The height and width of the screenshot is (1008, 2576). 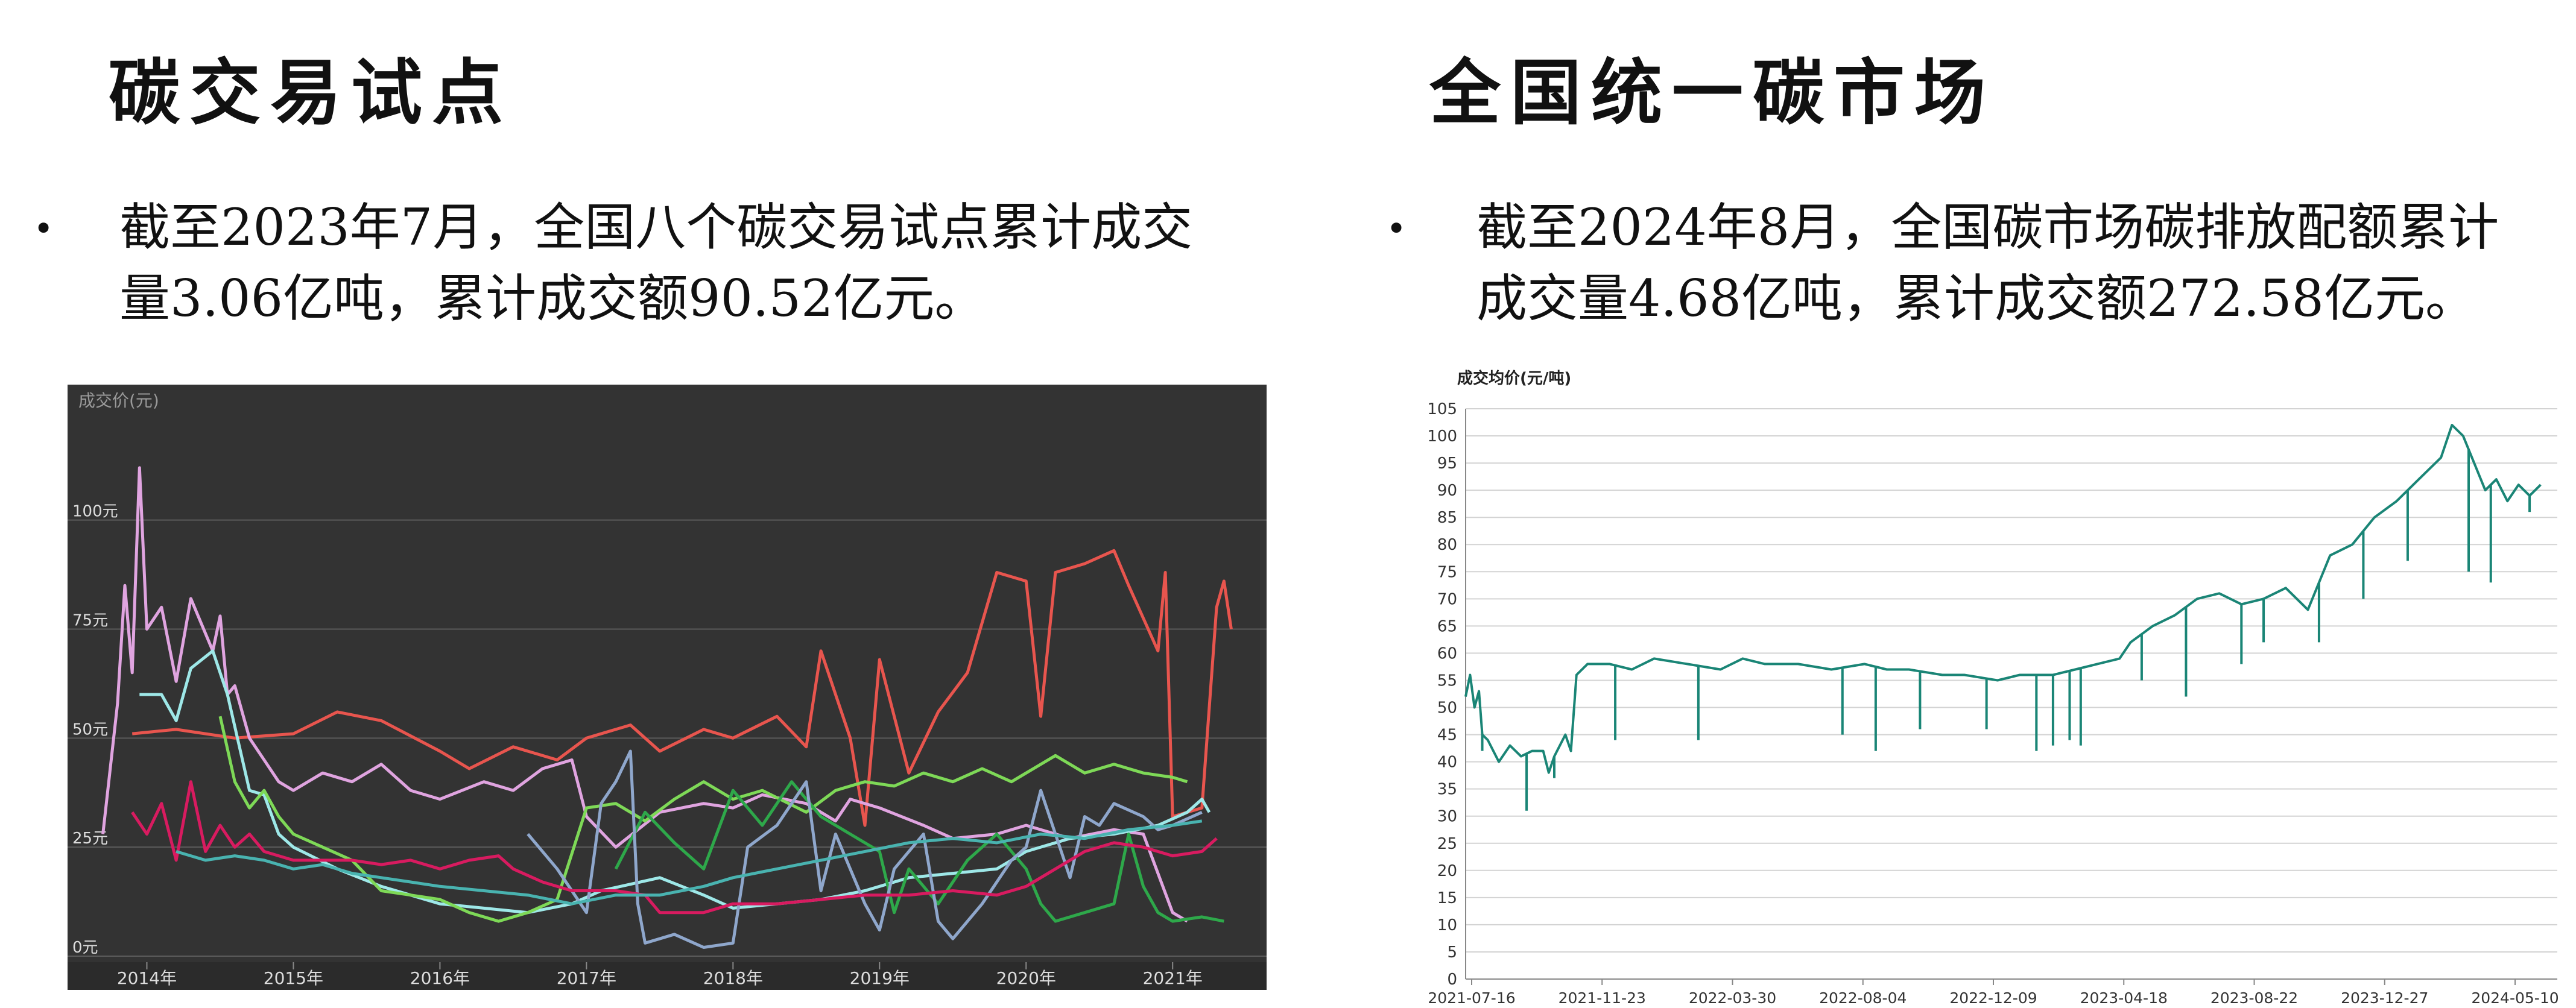 I want to click on y-tick-label: 80, so click(x=1447, y=545).